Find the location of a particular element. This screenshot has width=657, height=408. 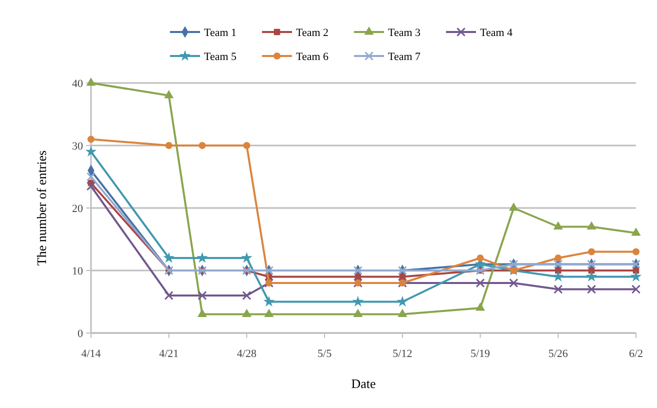

x-axis-title: Date is located at coordinates (363, 383).